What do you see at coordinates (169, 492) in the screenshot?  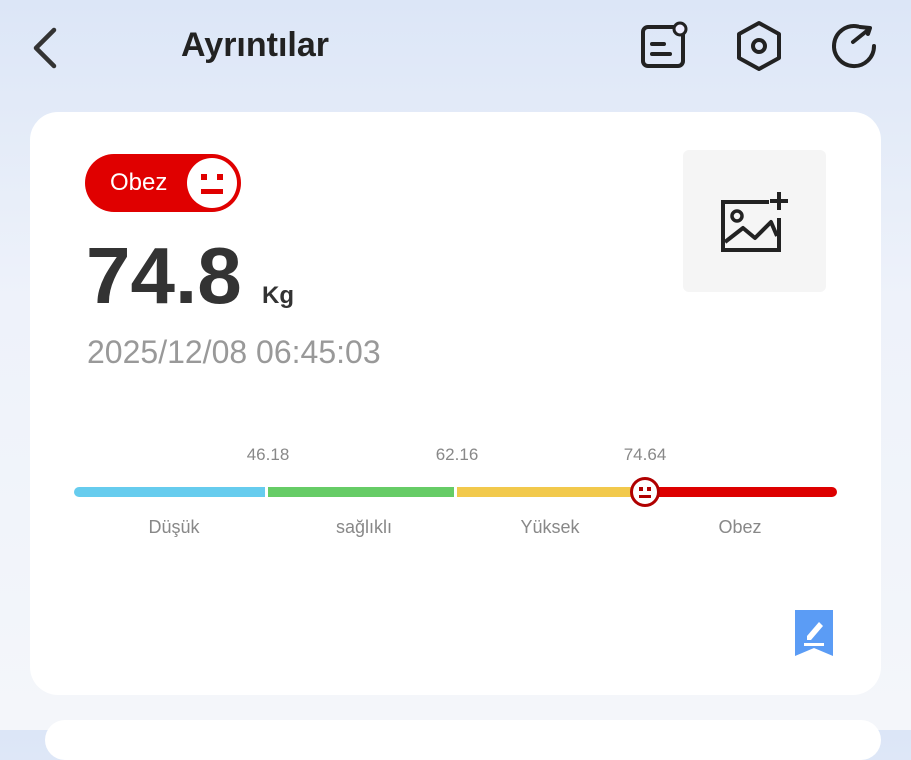 I see `scale-segment-low` at bounding box center [169, 492].